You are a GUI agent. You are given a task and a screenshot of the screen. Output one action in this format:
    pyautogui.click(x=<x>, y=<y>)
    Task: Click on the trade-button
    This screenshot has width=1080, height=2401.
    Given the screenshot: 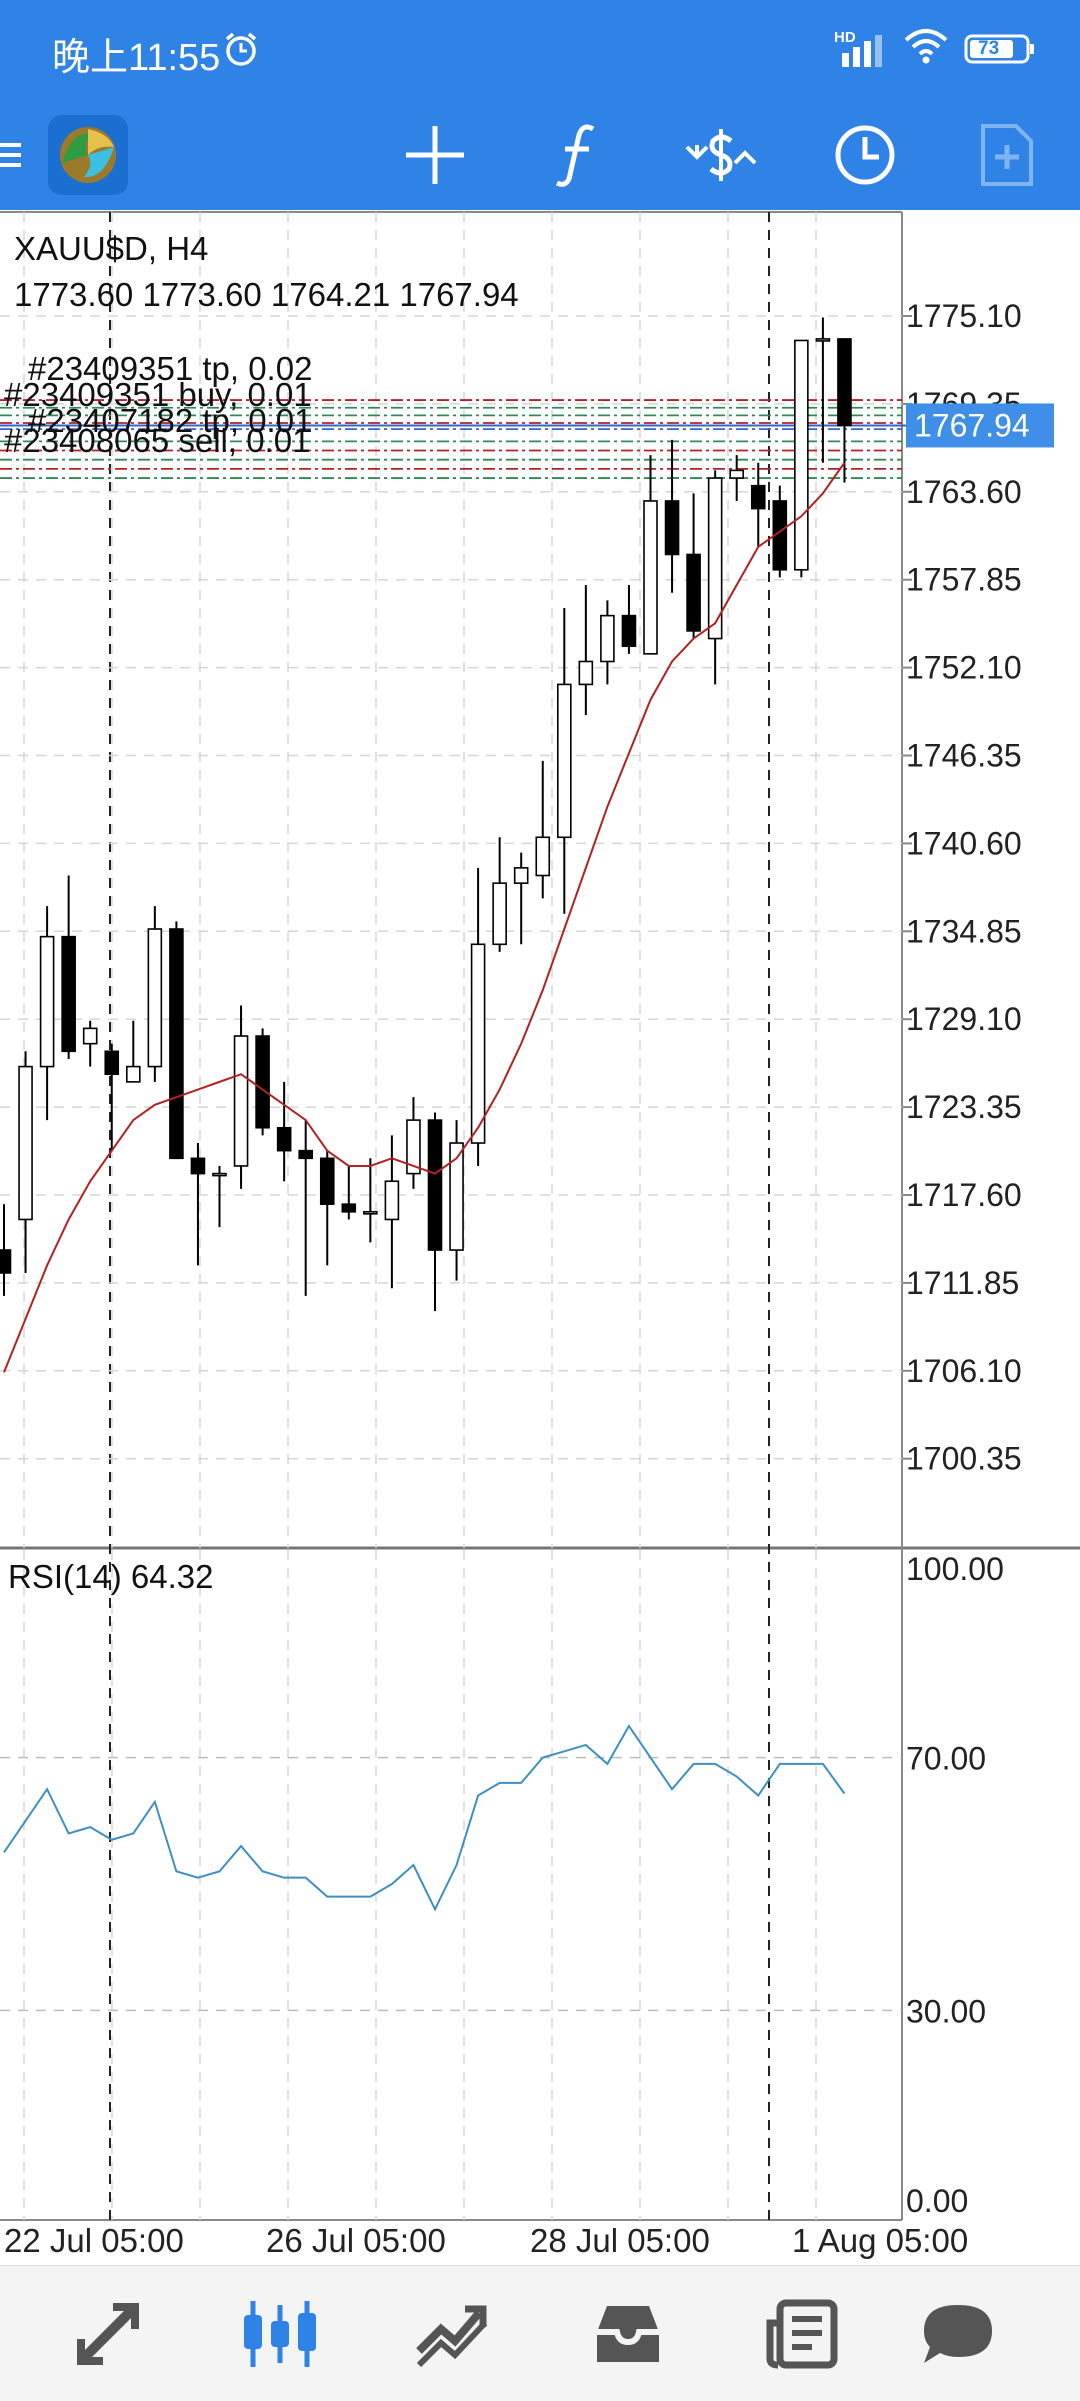 What is the action you would take?
    pyautogui.click(x=721, y=155)
    